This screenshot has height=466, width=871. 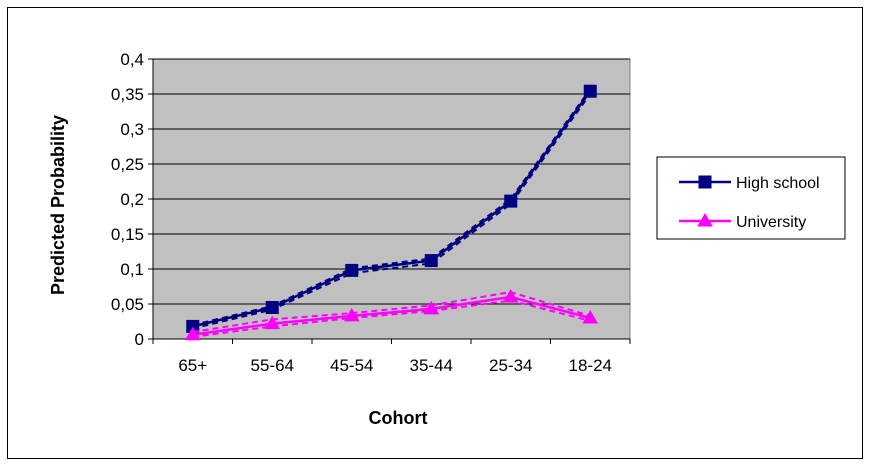 I want to click on legend: High school University, so click(x=751, y=198).